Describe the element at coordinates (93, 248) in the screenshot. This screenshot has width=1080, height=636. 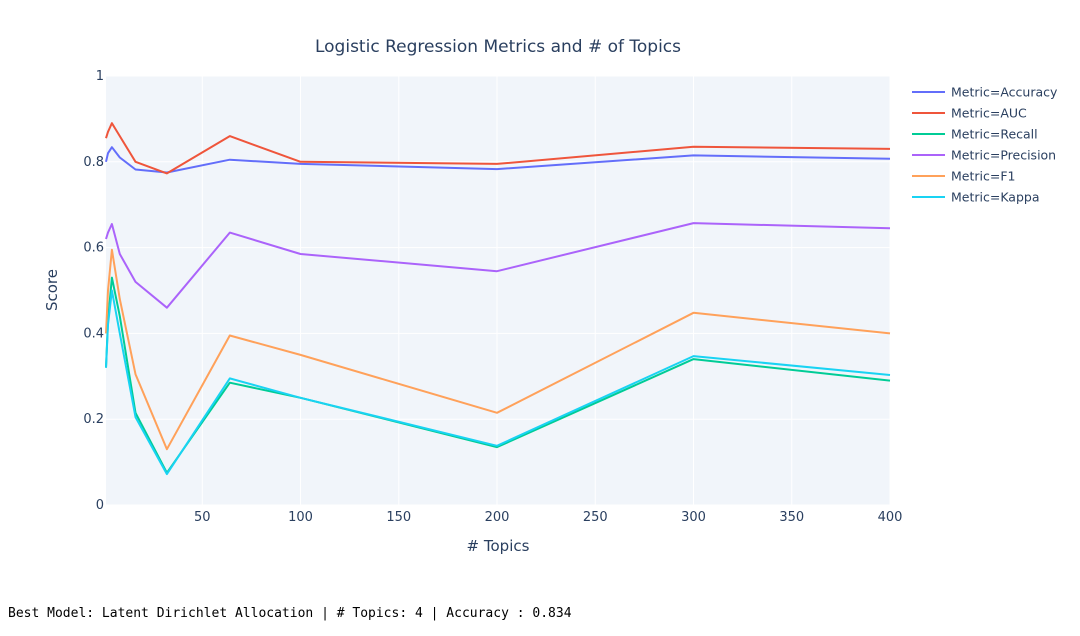
I see `y-tick-label: 0.6` at that location.